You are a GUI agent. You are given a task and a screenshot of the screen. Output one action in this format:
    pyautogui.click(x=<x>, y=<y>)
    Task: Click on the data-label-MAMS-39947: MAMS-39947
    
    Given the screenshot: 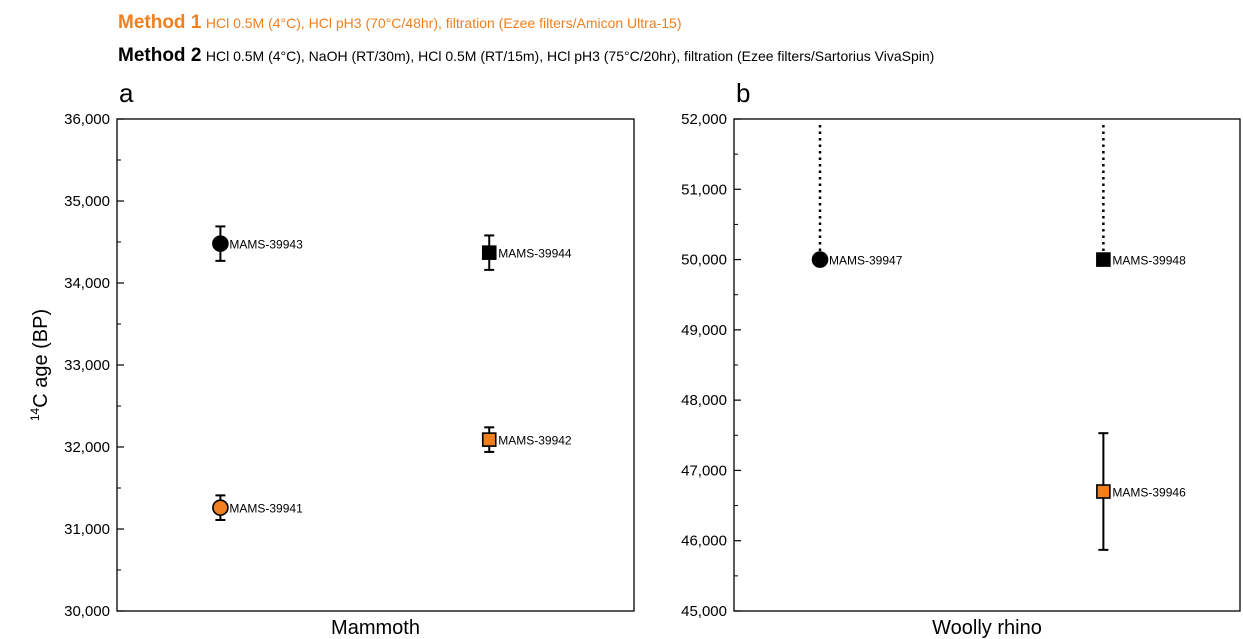 What is the action you would take?
    pyautogui.click(x=866, y=261)
    